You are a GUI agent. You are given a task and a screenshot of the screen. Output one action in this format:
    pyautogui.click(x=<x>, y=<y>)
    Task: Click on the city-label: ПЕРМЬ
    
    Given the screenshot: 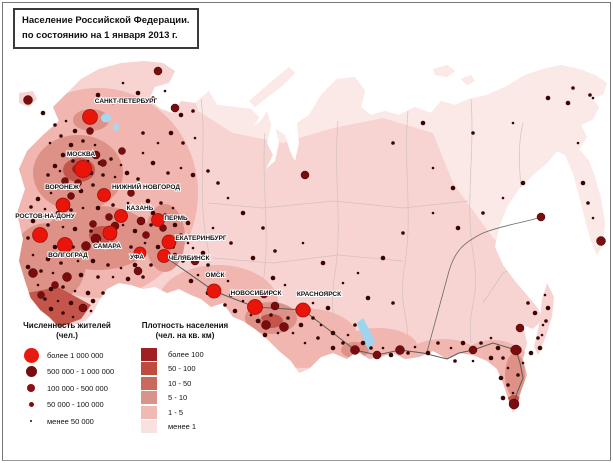 What is the action you would take?
    pyautogui.click(x=176, y=218)
    